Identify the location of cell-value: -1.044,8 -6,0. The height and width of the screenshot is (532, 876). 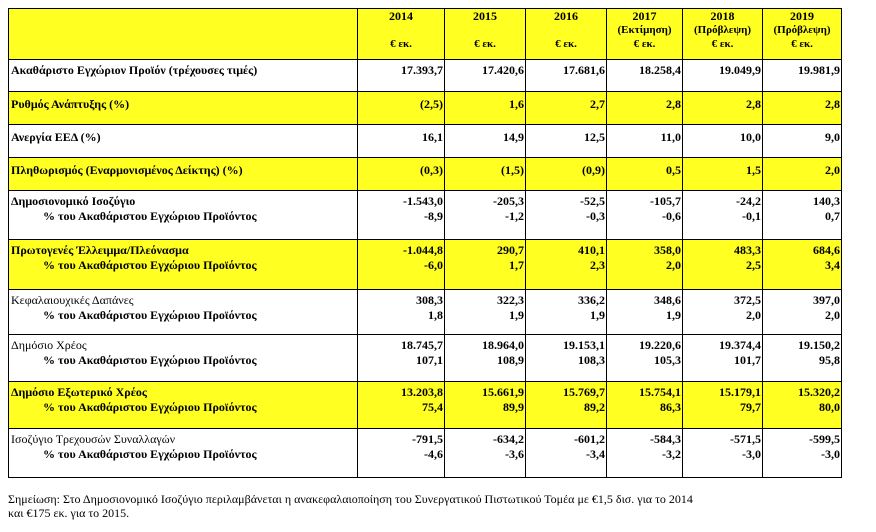
(401, 264).